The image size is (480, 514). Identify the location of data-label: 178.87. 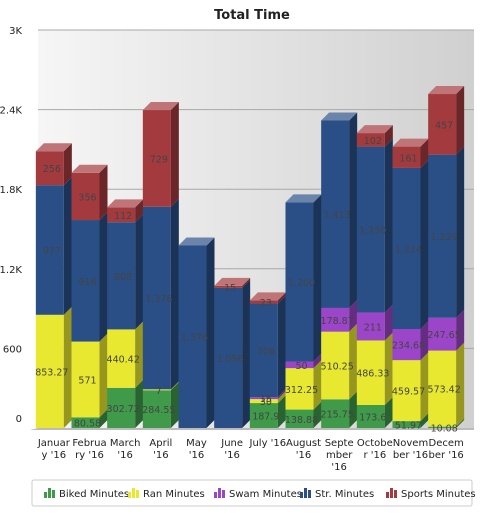
(337, 321).